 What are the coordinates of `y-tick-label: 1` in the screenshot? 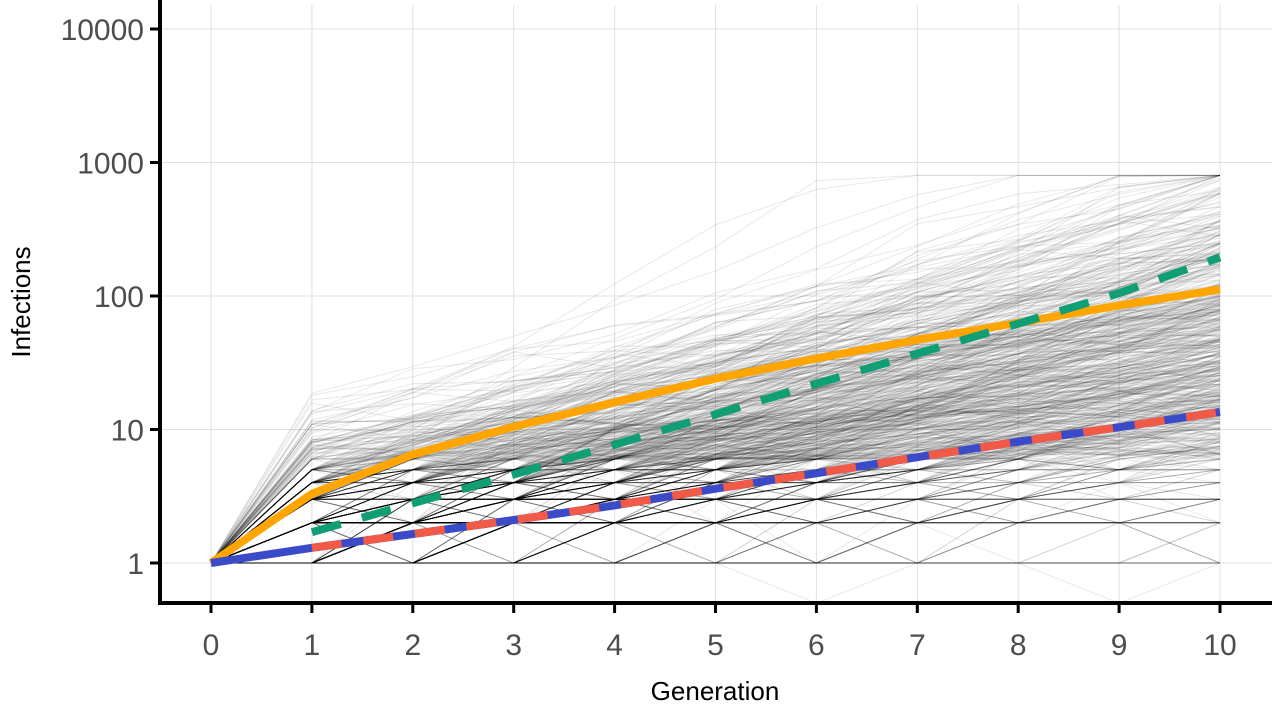 It's located at (135, 564).